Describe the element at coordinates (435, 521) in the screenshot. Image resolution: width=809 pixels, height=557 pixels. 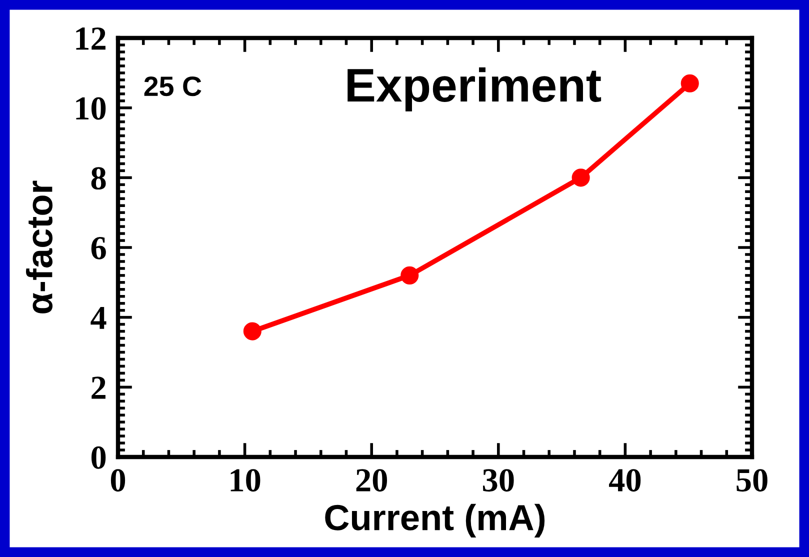
I see `x-axis-title: Current (mA)` at that location.